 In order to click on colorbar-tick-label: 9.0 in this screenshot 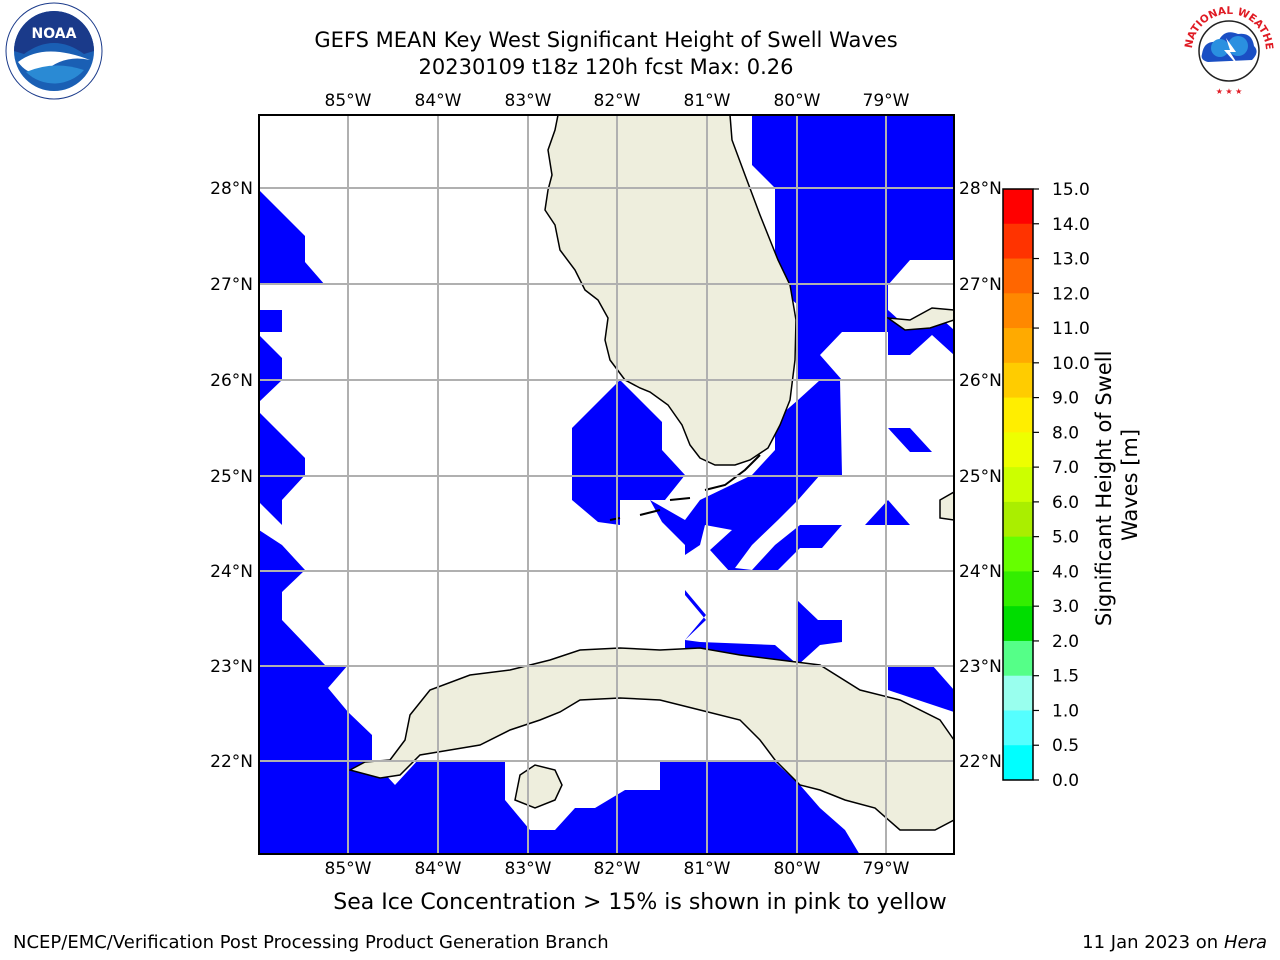, I will do `click(1065, 399)`.